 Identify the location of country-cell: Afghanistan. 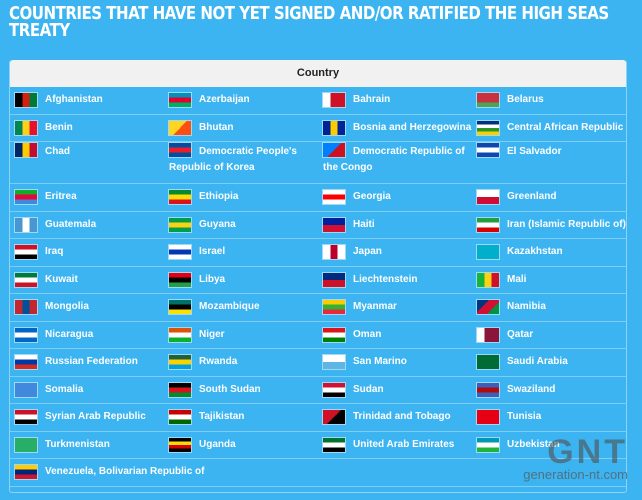
(87, 100).